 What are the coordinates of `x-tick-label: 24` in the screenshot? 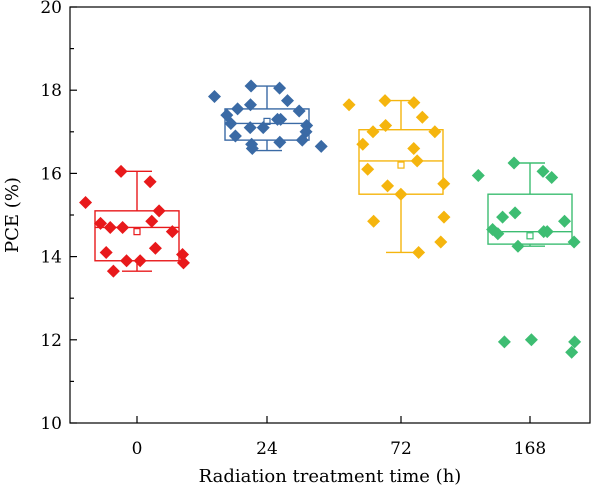 It's located at (267, 449).